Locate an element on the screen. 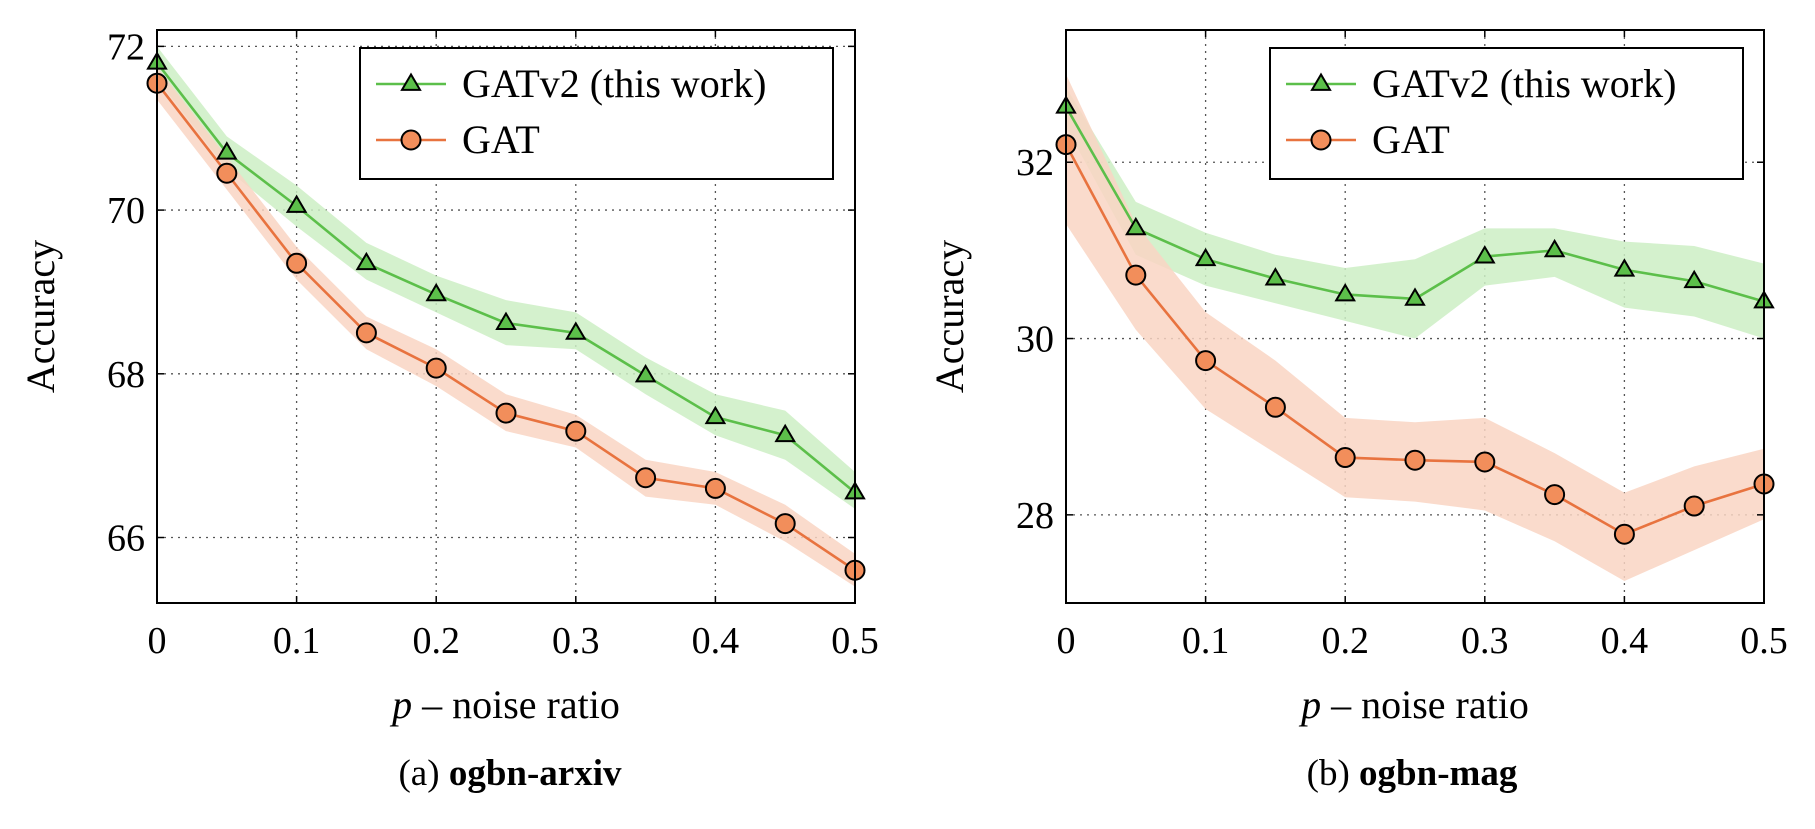 The height and width of the screenshot is (829, 1815). caption-a-prefix: (a) is located at coordinates (423, 773).